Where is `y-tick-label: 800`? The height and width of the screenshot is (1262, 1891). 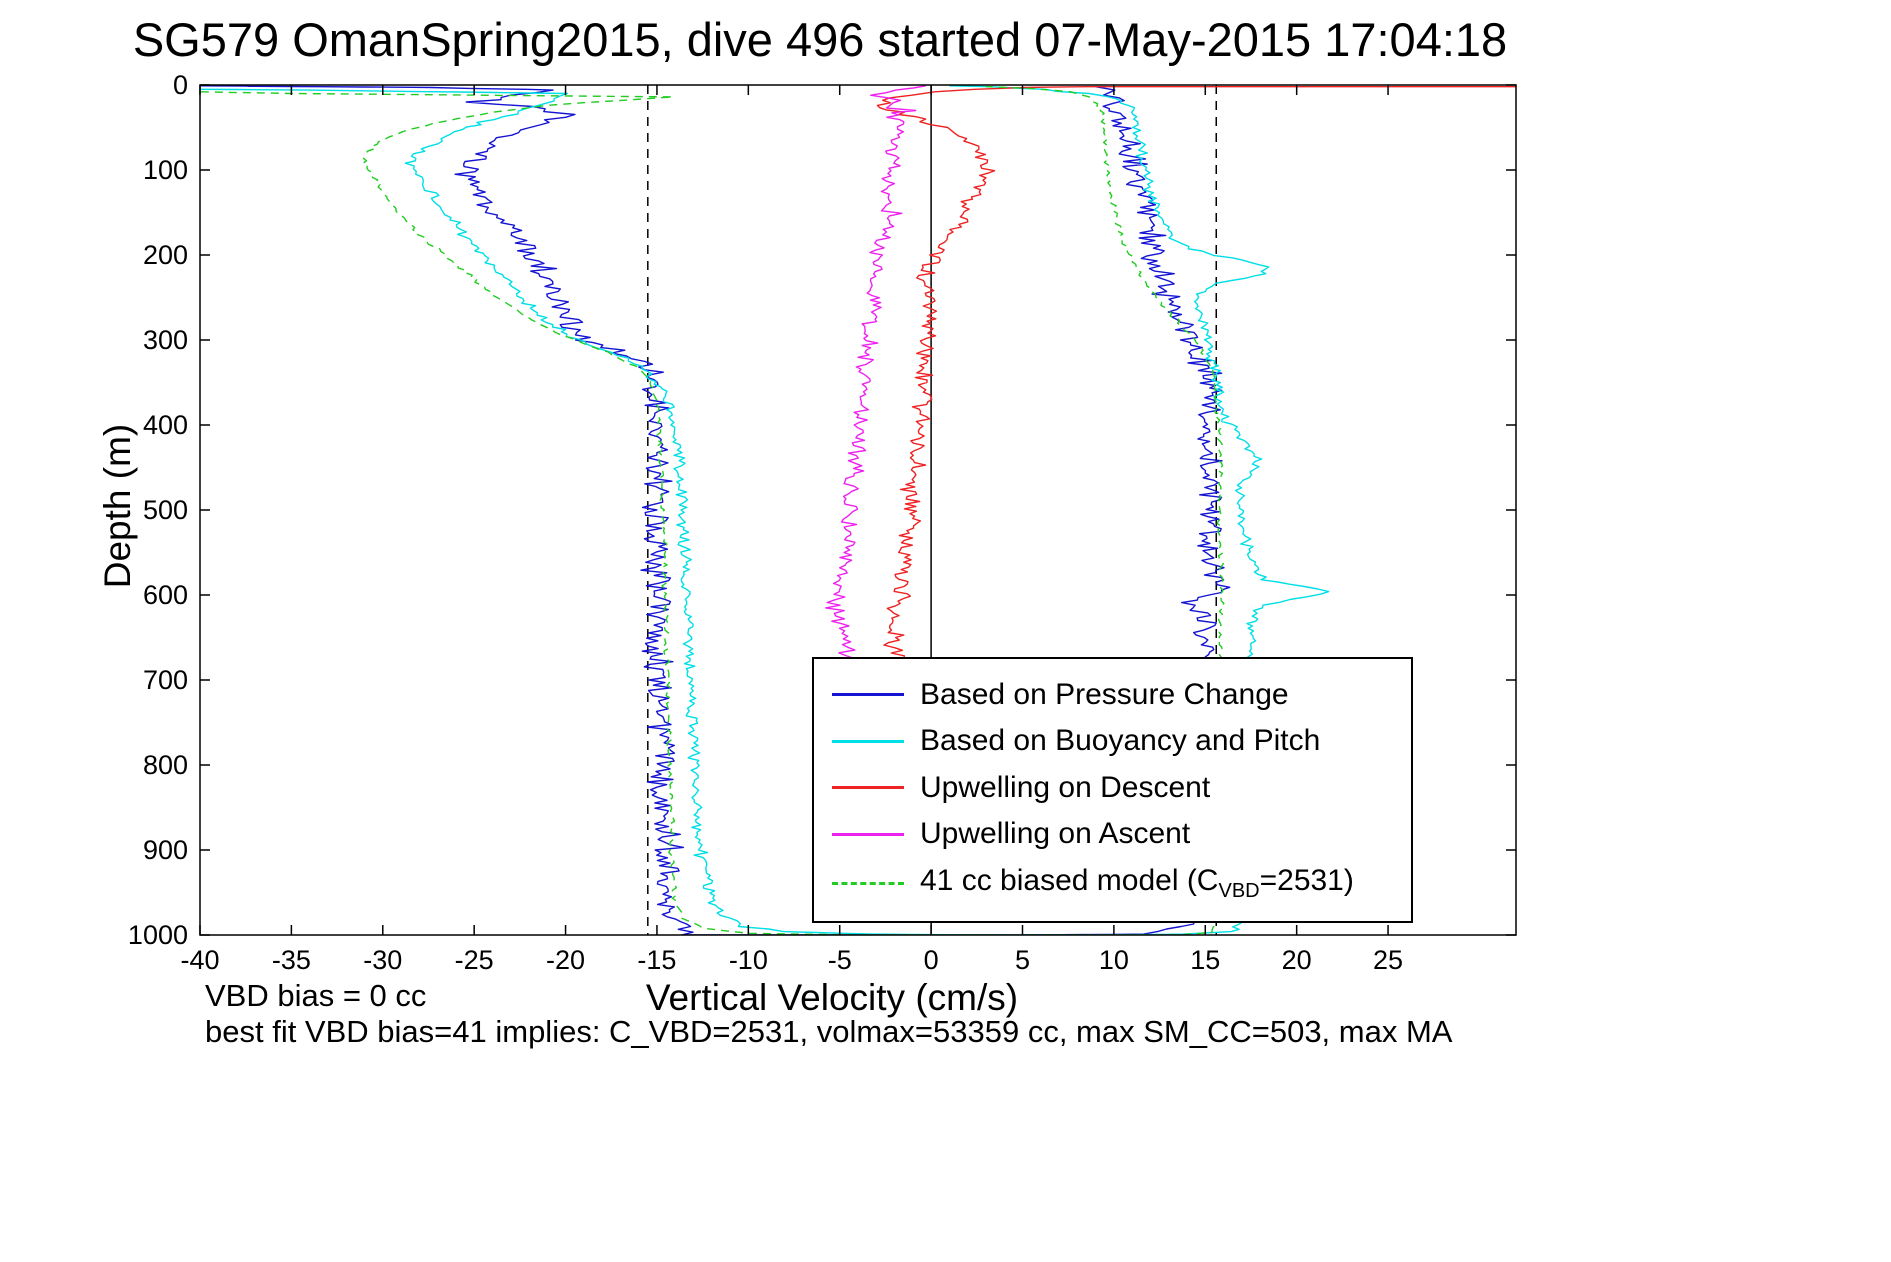 y-tick-label: 800 is located at coordinates (165, 765).